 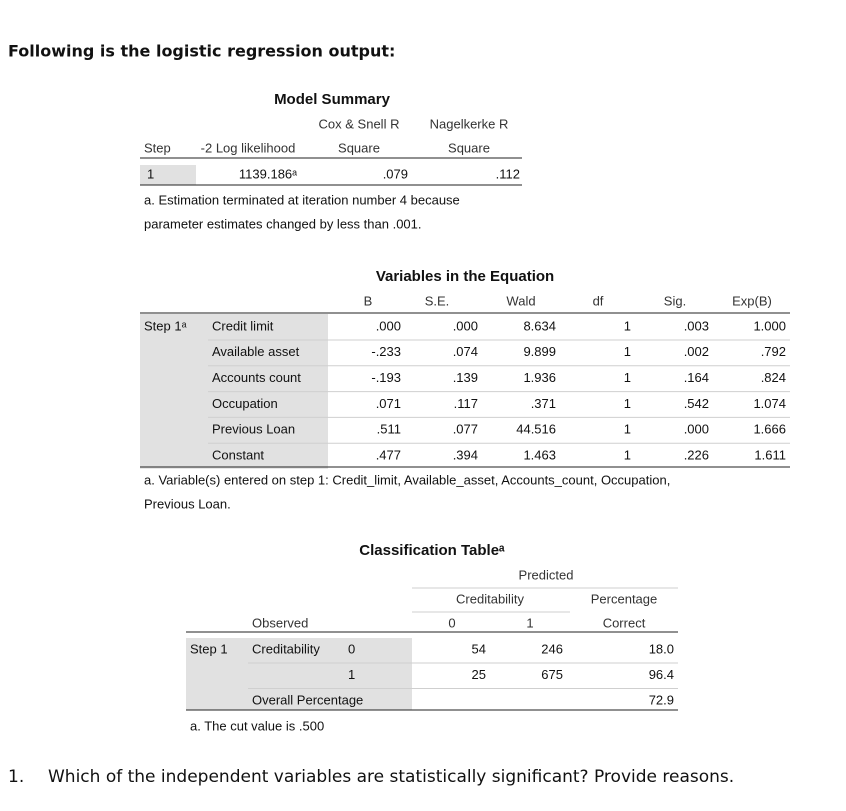 What do you see at coordinates (465, 429) in the screenshot?
I see `cell: .077` at bounding box center [465, 429].